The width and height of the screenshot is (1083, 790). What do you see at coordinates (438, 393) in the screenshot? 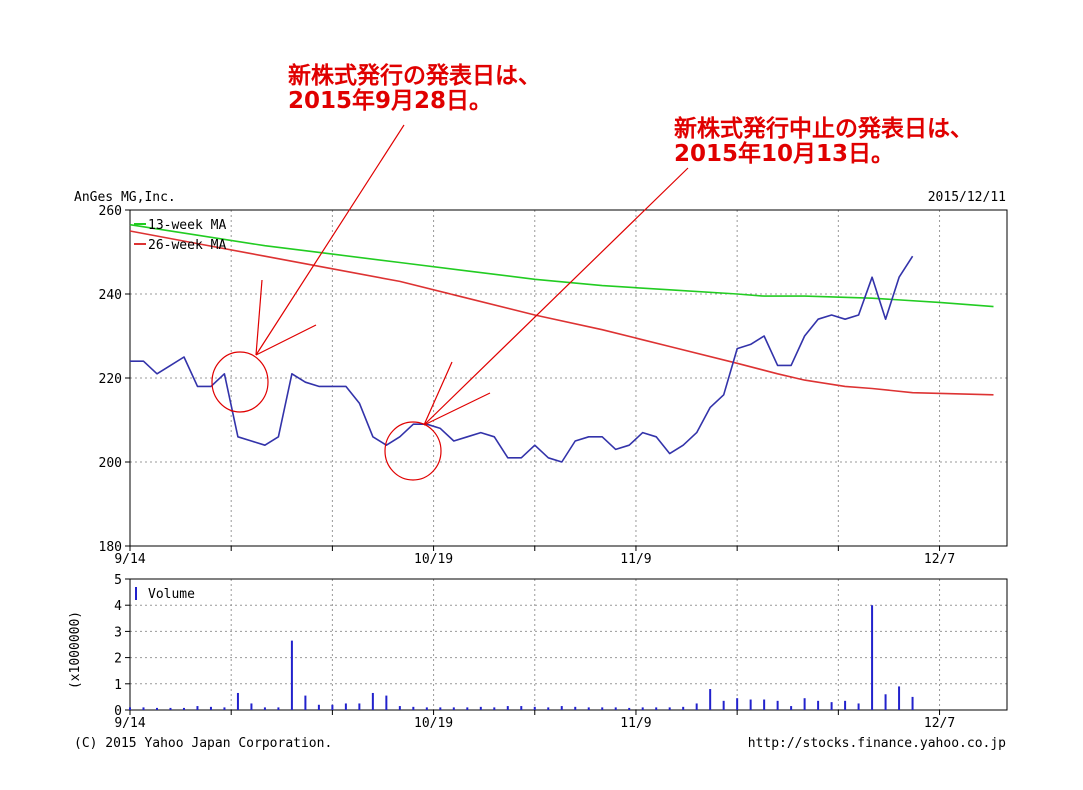
I see `annotation-cancellation-arrow-left` at bounding box center [438, 393].